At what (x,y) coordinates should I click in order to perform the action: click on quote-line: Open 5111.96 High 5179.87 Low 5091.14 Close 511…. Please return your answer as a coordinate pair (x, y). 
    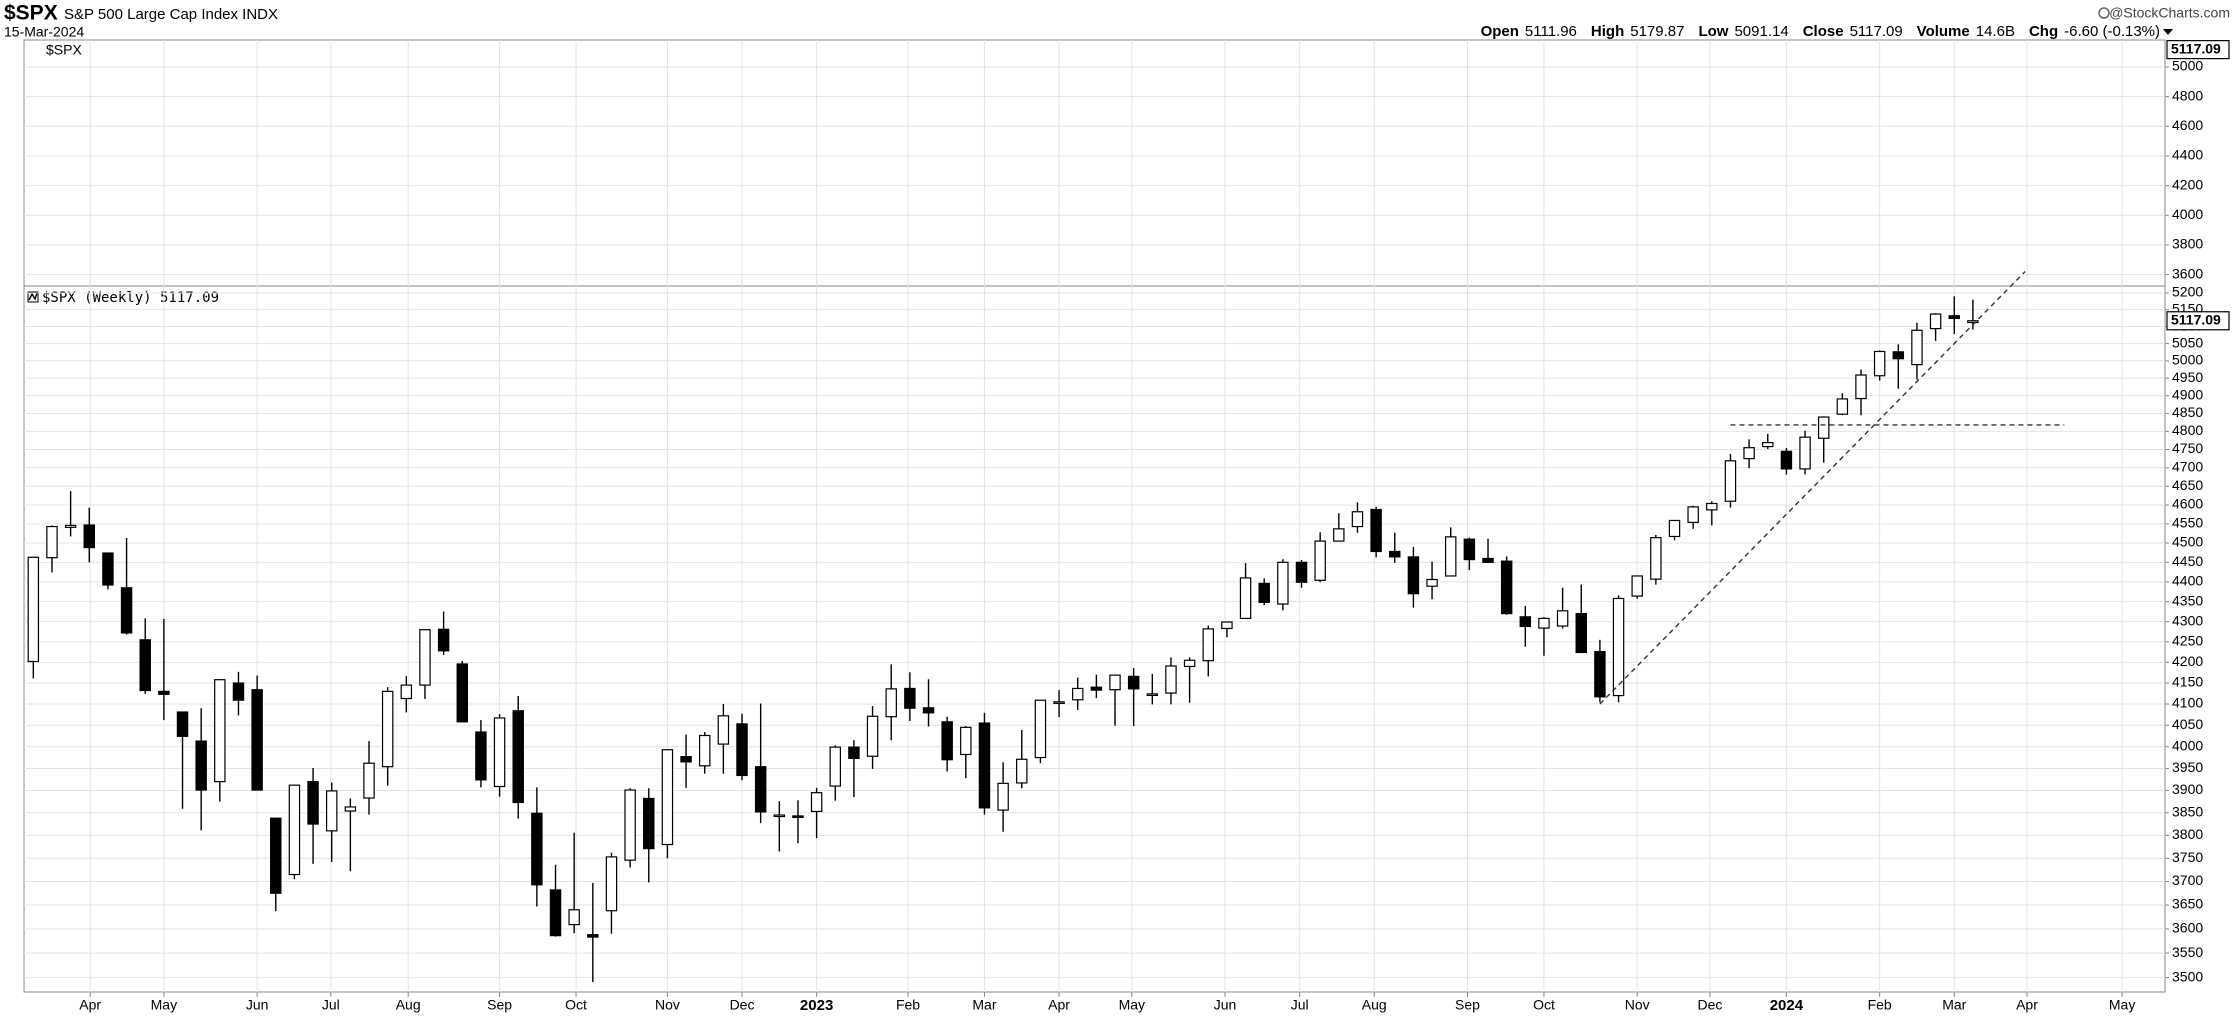
    Looking at the image, I should click on (1820, 31).